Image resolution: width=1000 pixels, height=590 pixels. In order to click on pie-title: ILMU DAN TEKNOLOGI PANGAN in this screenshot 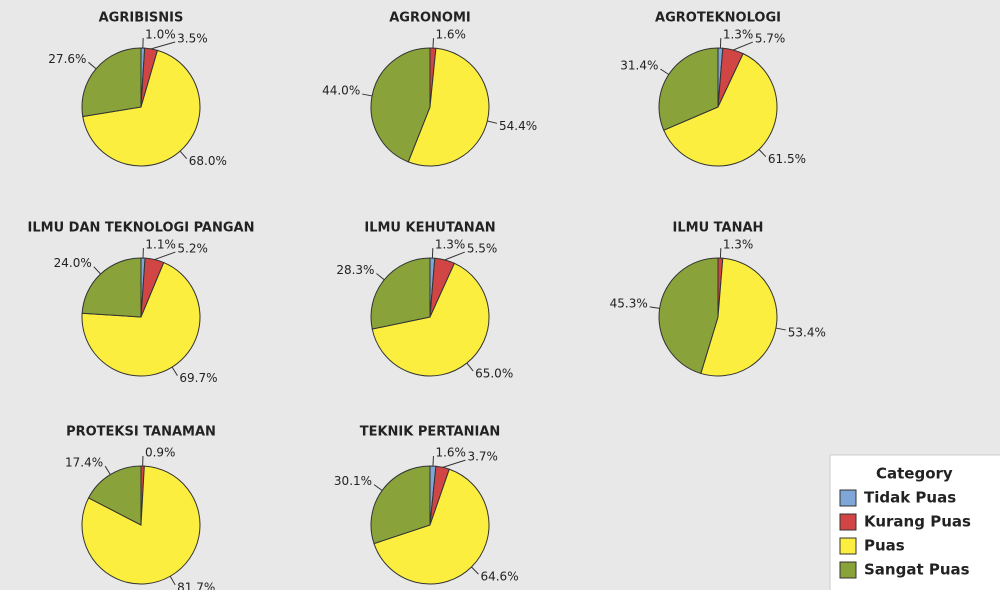, I will do `click(141, 228)`.